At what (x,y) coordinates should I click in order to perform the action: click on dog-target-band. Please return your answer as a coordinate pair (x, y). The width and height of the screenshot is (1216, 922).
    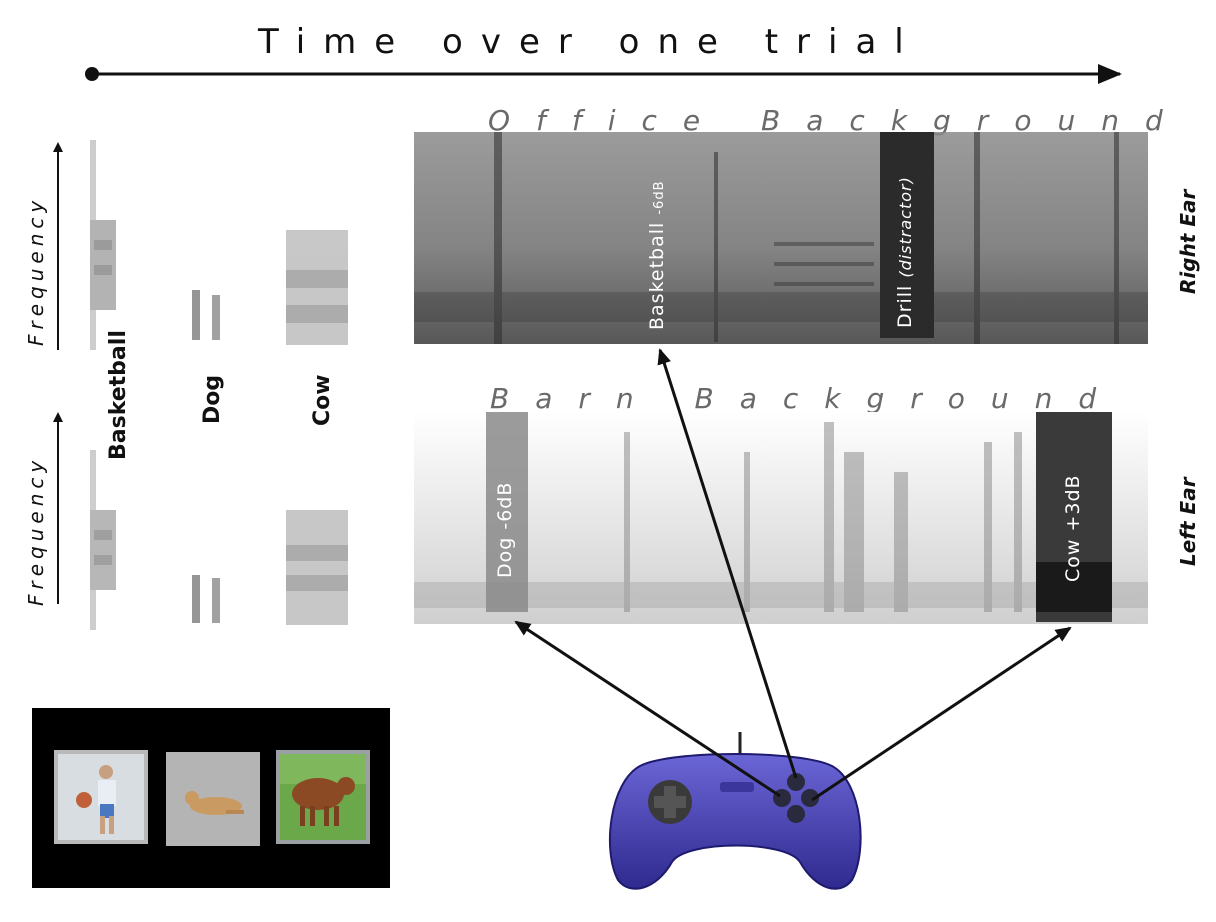
    Looking at the image, I should click on (507, 512).